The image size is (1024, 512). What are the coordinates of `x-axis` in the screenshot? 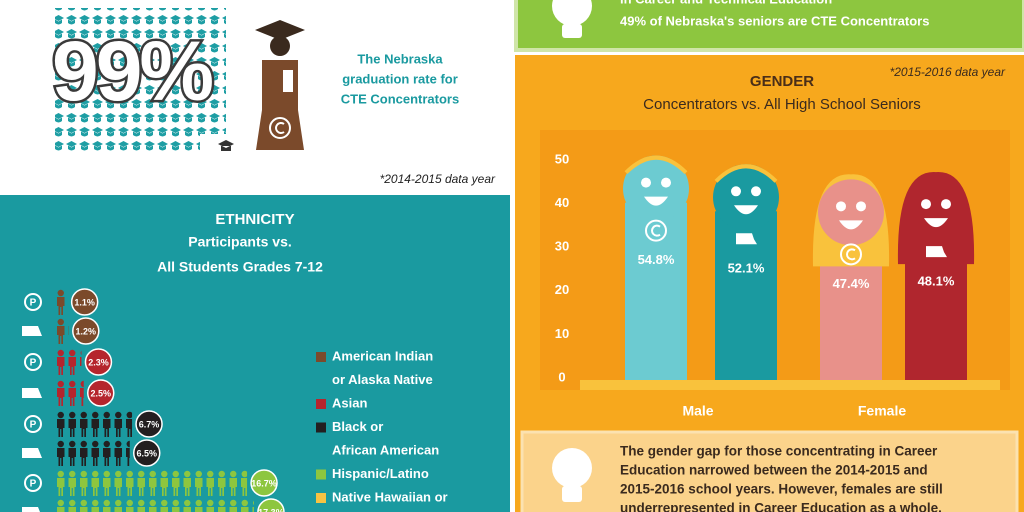 It's located at (790, 385).